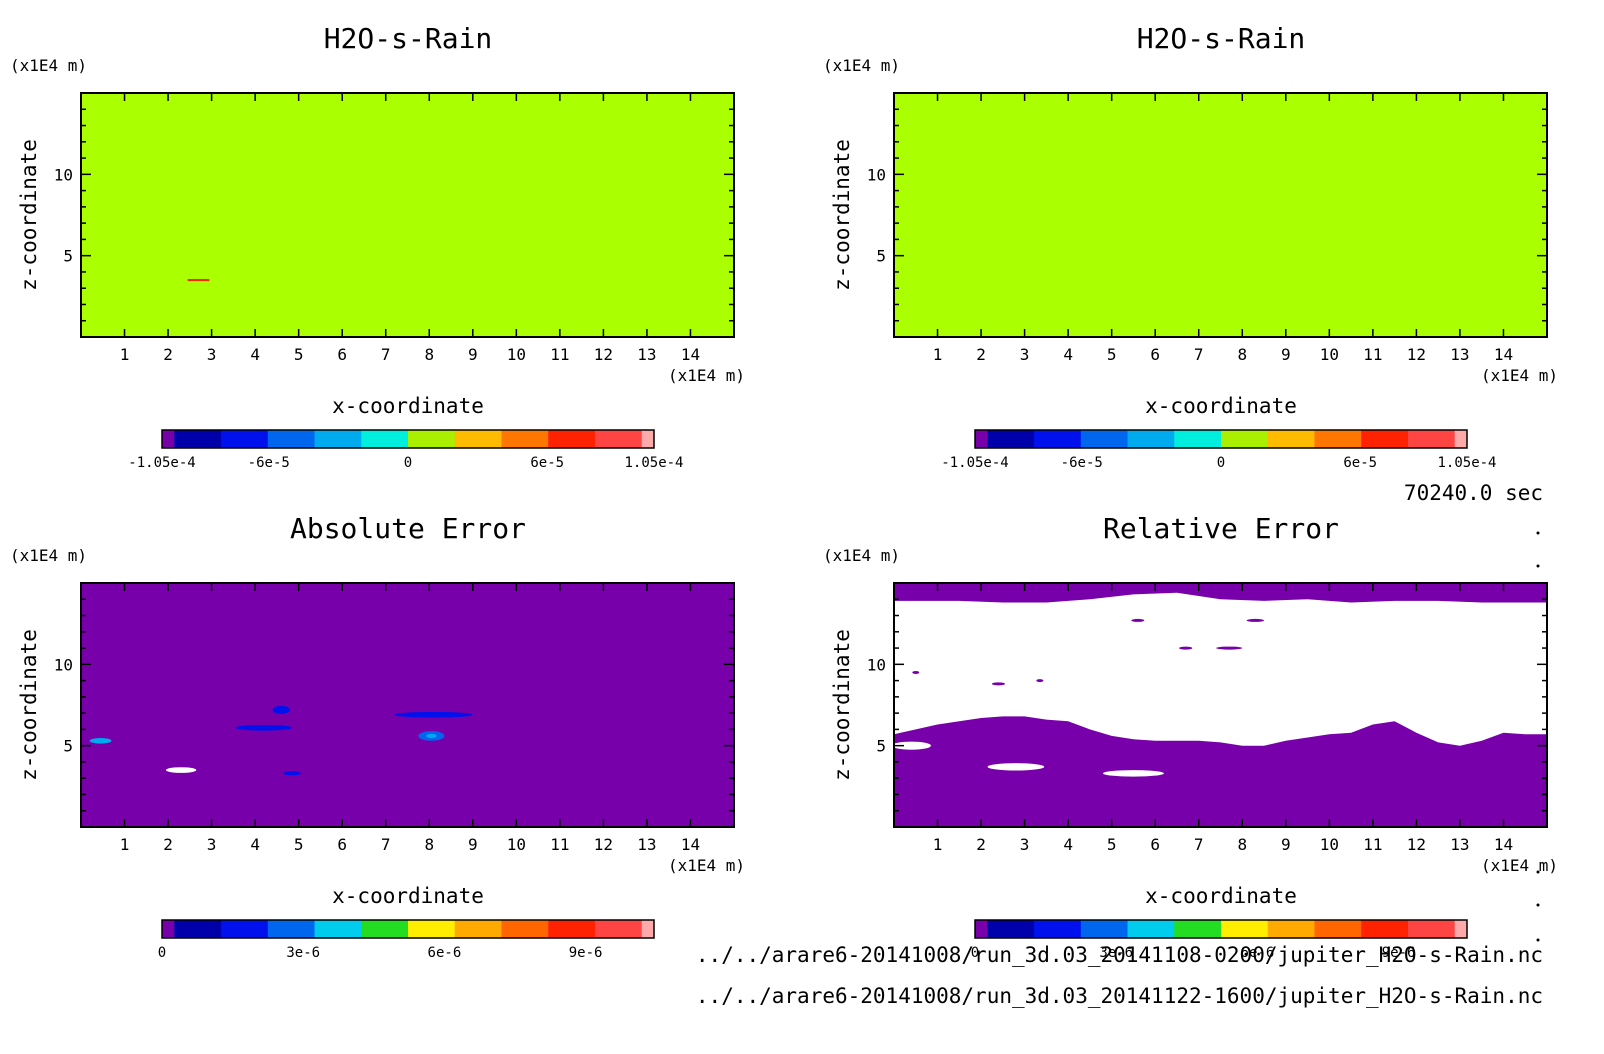 The image size is (1604, 1054). What do you see at coordinates (1473, 493) in the screenshot?
I see `time-label: 70240.0 sec` at bounding box center [1473, 493].